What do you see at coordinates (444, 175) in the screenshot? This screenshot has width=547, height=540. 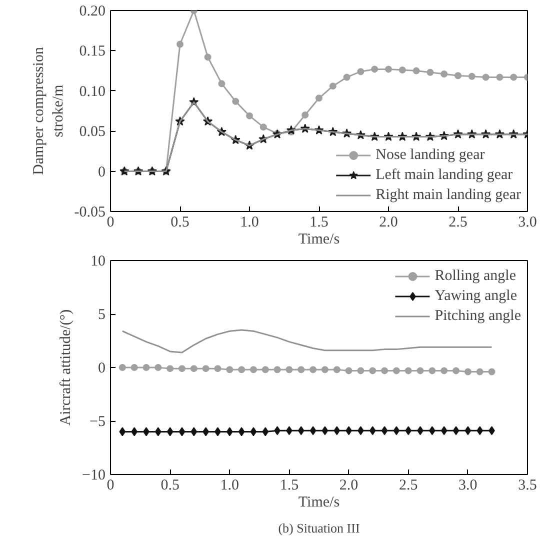 I see `legend-label: Left main landing gear` at bounding box center [444, 175].